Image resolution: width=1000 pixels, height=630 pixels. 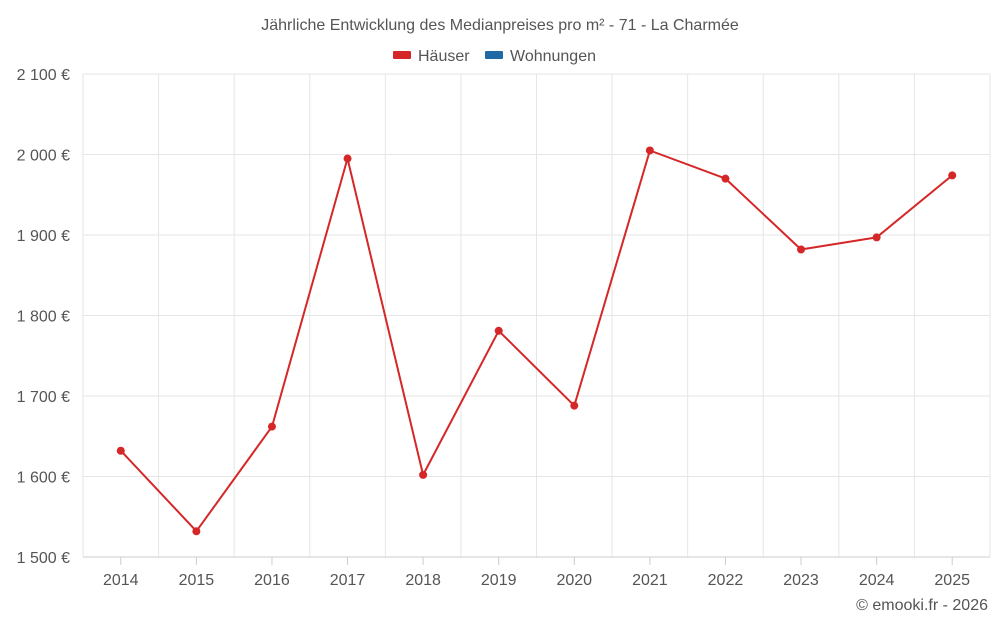 I want to click on x-tick-label: 2021, so click(x=650, y=580).